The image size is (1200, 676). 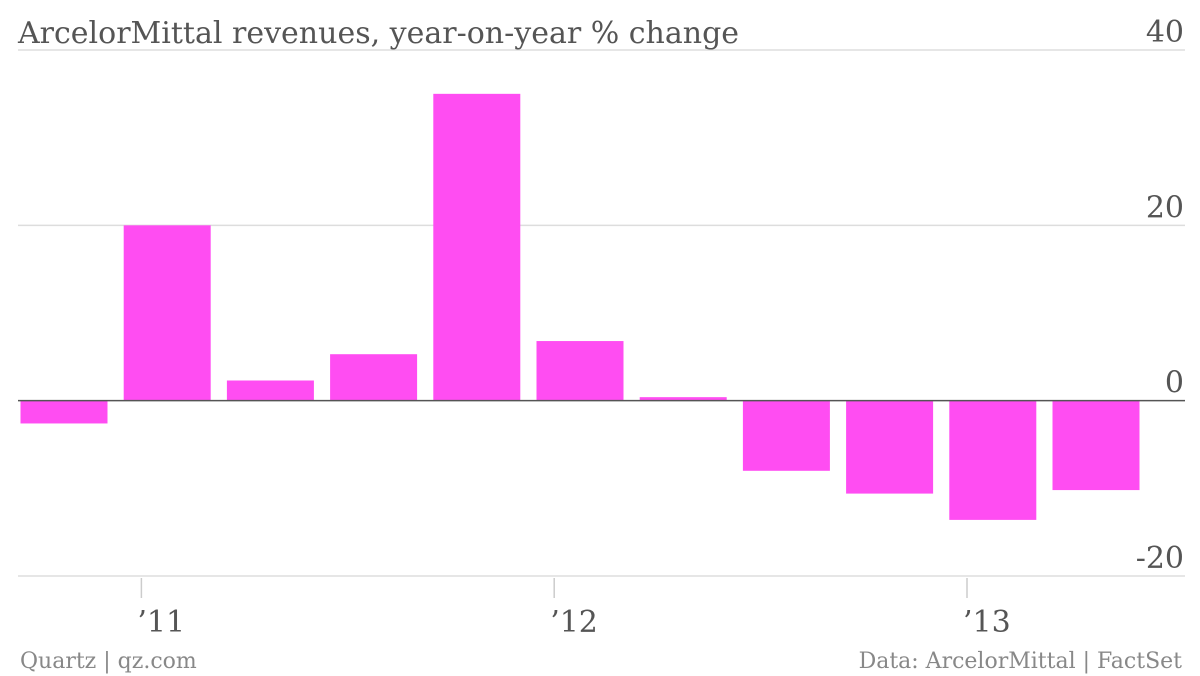 What do you see at coordinates (108, 661) in the screenshot?
I see `footer-credit: Quartz | qz.com` at bounding box center [108, 661].